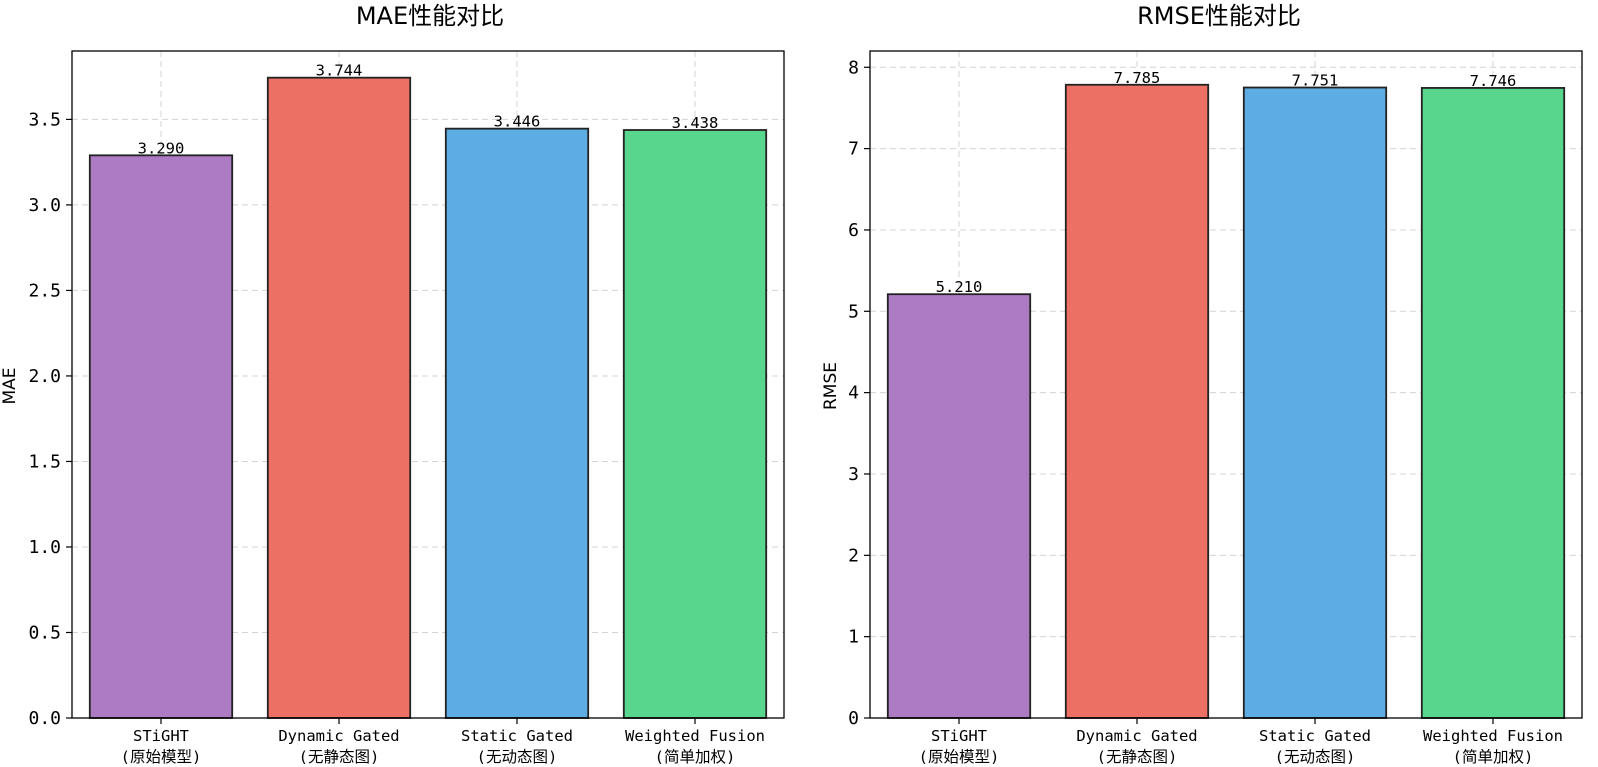 The image size is (1598, 767). I want to click on mae-value-label: 3.290, so click(161, 148).